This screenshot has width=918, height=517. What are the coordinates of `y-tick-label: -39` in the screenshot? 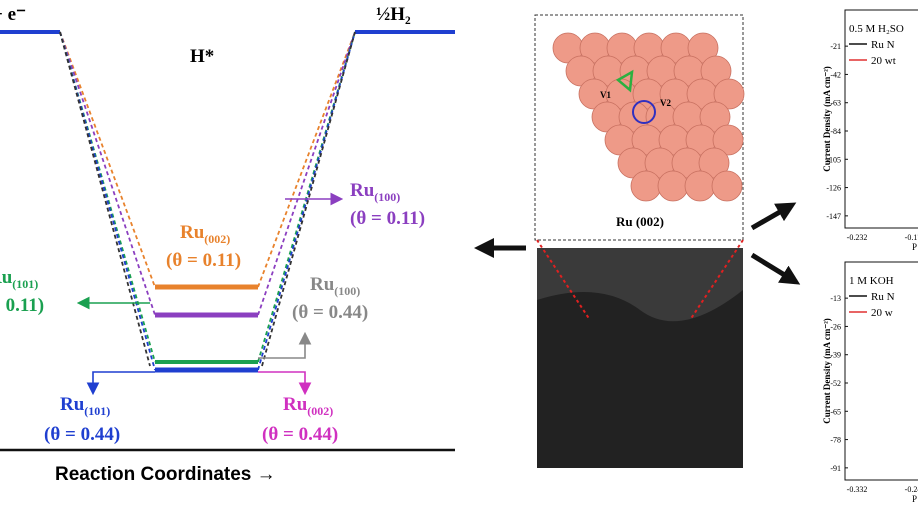 It's located at (835, 355).